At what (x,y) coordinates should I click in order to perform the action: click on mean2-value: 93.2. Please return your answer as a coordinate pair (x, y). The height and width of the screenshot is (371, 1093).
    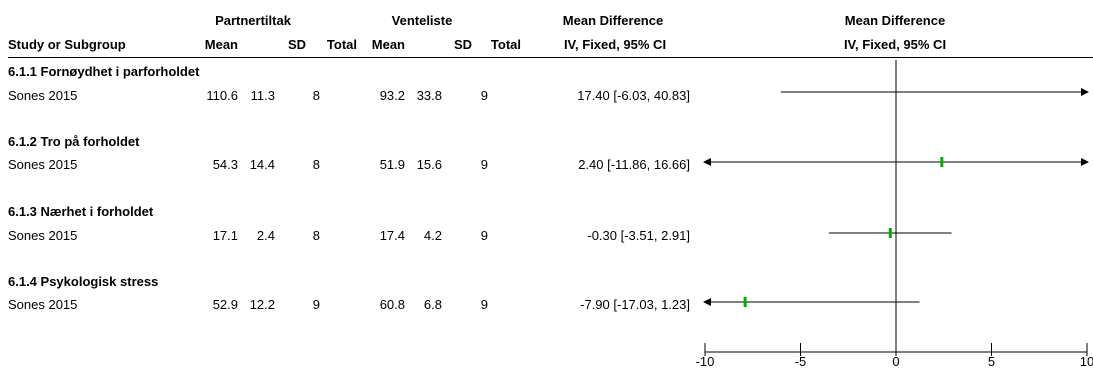
    Looking at the image, I should click on (392, 95).